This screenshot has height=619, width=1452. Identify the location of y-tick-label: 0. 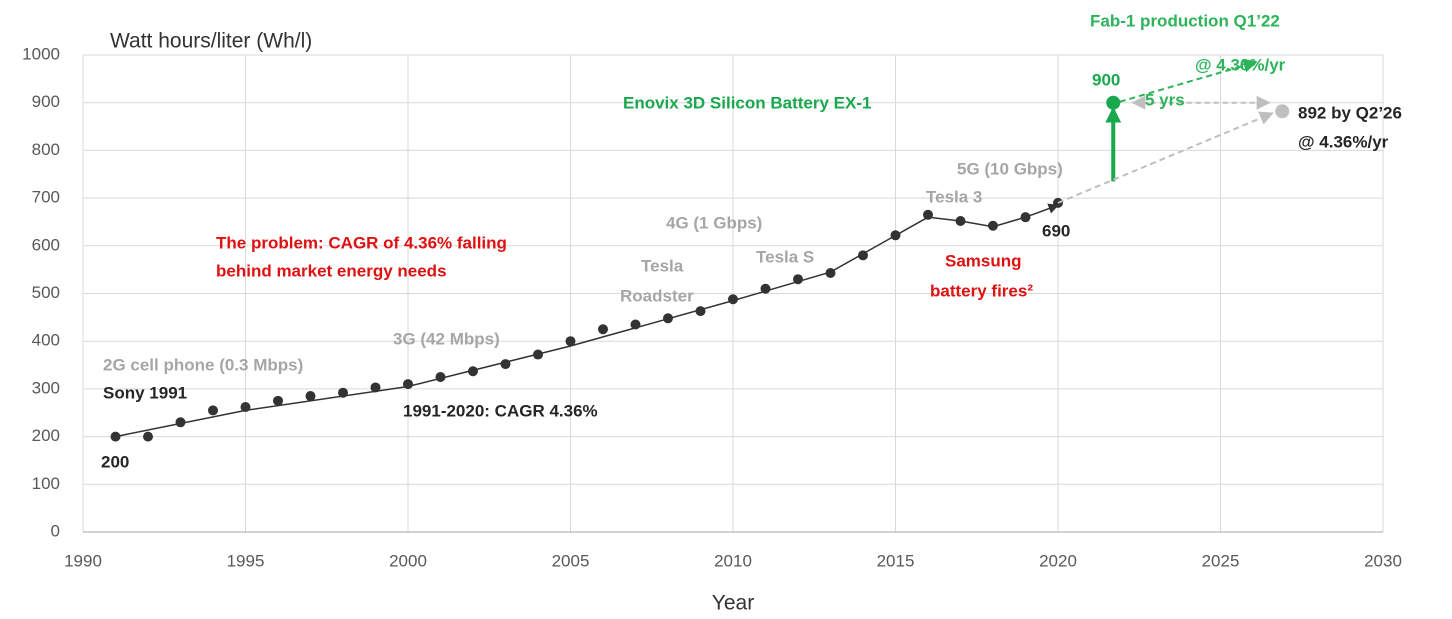
(55, 530).